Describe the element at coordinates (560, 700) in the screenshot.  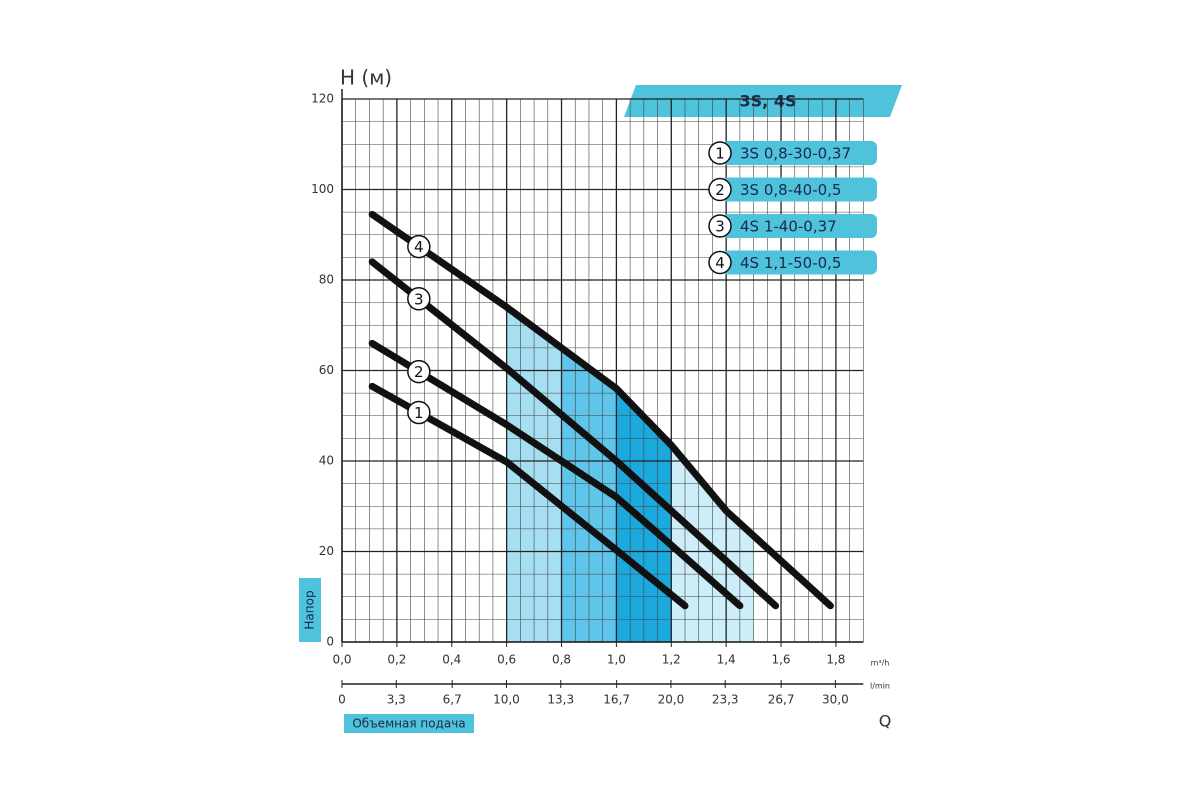
I see `x2-tick-label: 13,3` at that location.